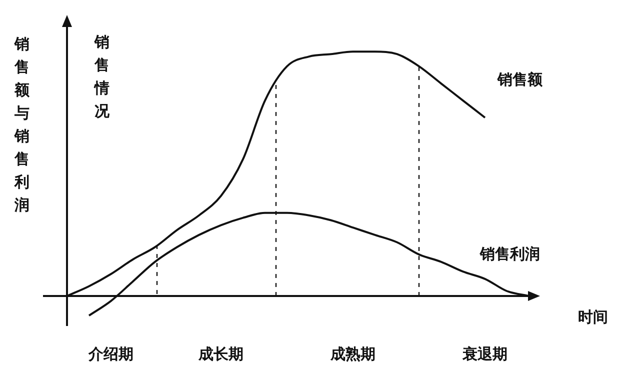 This screenshot has width=641, height=371. I want to click on x-tick-label: 衰退期, so click(485, 353).